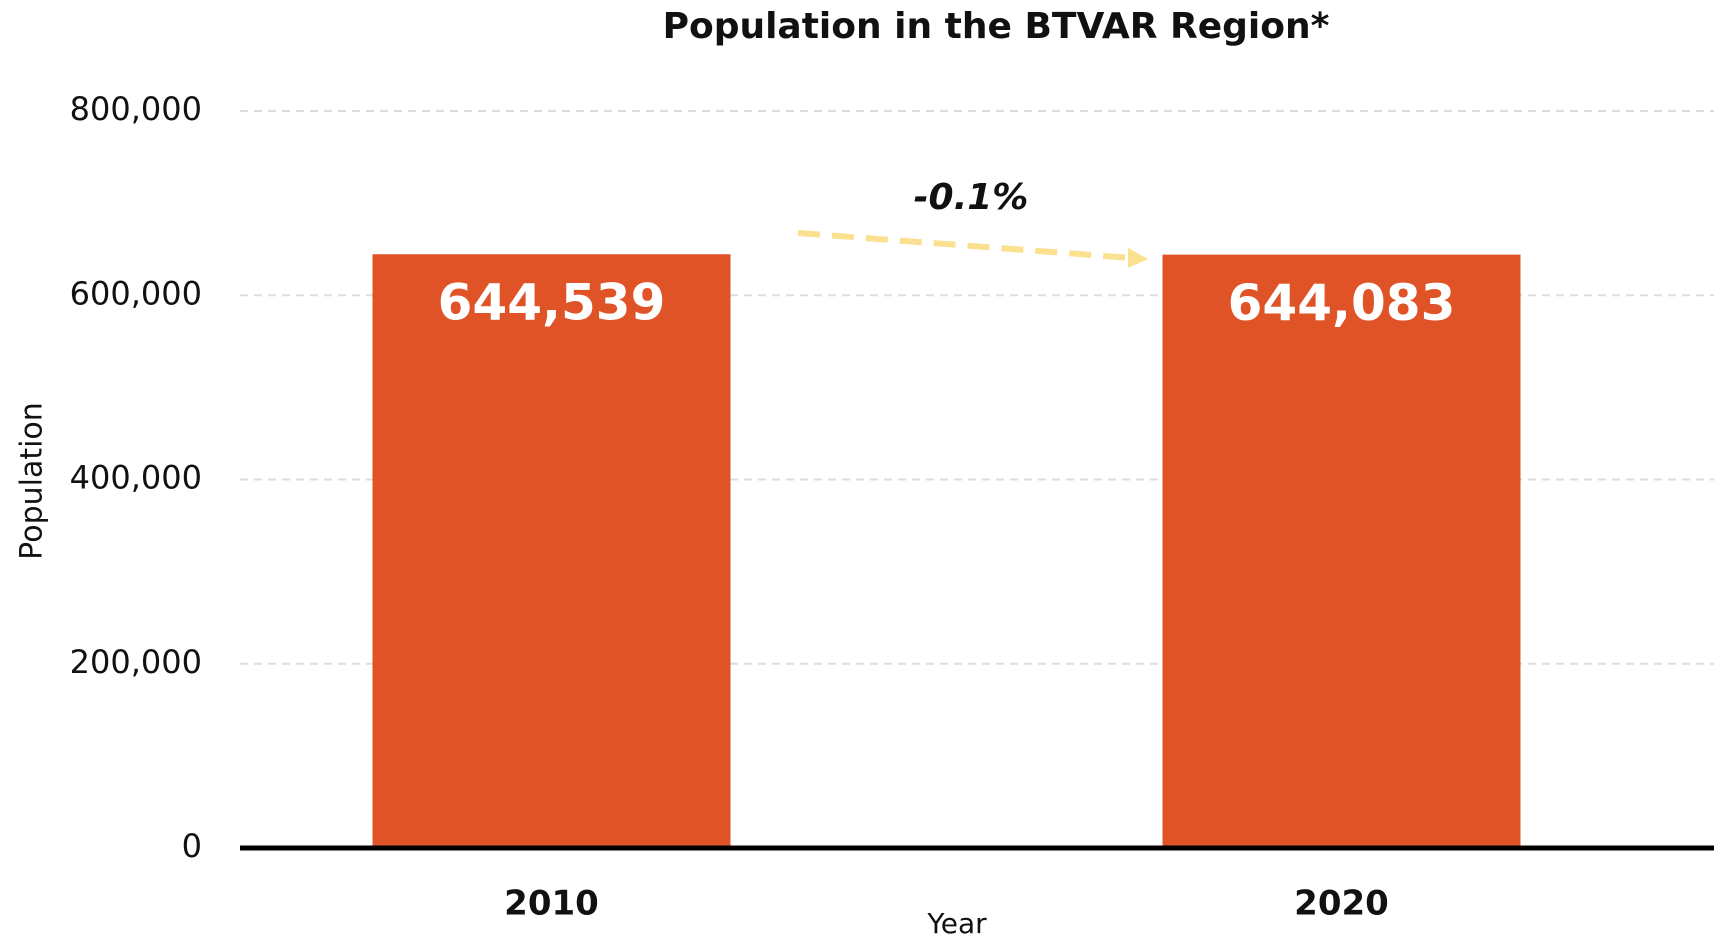 This screenshot has height=938, width=1714. What do you see at coordinates (965, 245) in the screenshot?
I see `change-arrow` at bounding box center [965, 245].